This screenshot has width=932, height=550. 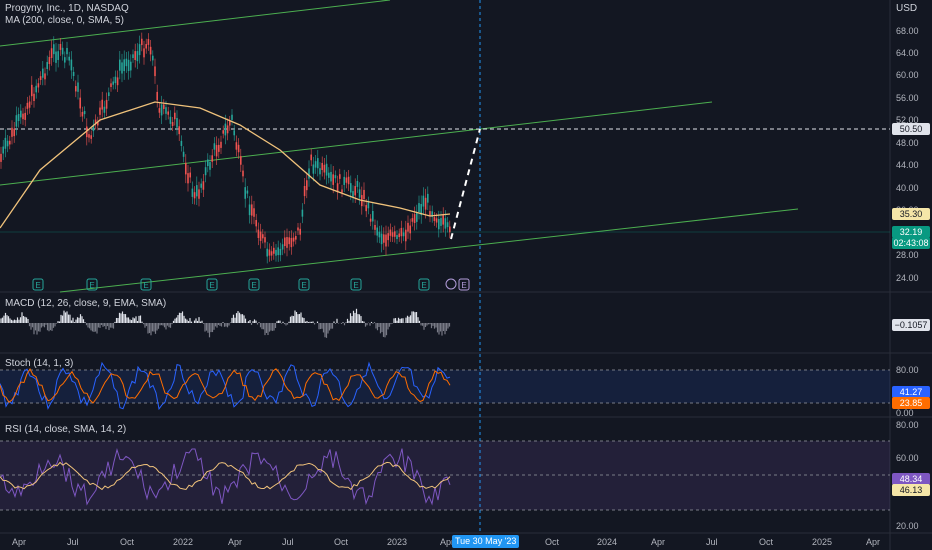 I want to click on rsi-value-tag: 48.34, so click(x=911, y=479).